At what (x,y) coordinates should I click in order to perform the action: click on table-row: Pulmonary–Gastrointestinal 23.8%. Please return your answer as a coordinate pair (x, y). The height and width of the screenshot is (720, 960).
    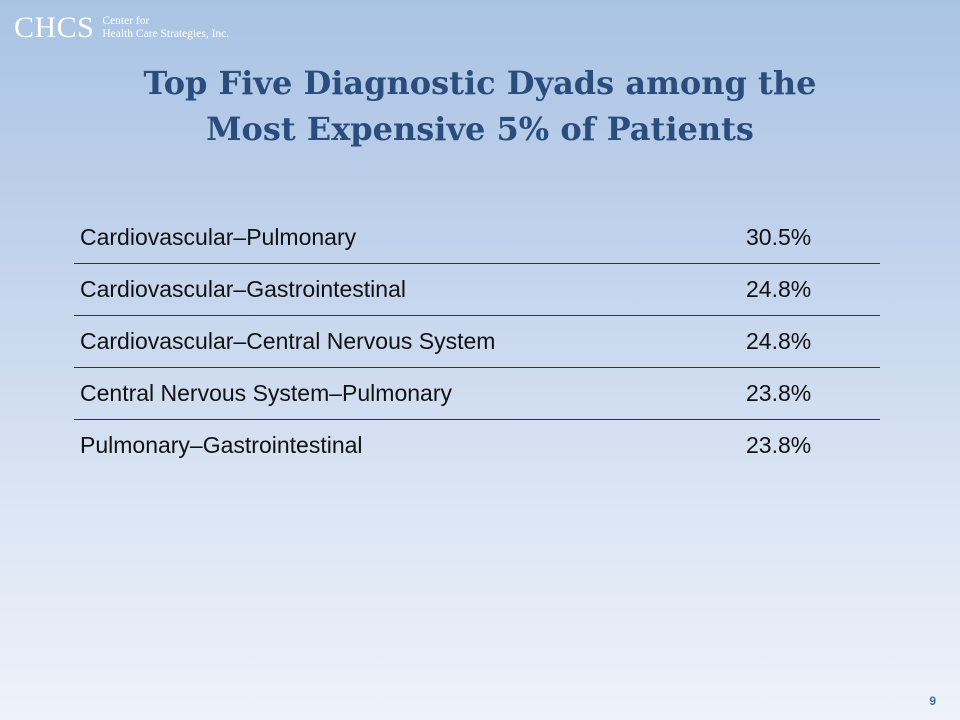
    Looking at the image, I should click on (477, 445).